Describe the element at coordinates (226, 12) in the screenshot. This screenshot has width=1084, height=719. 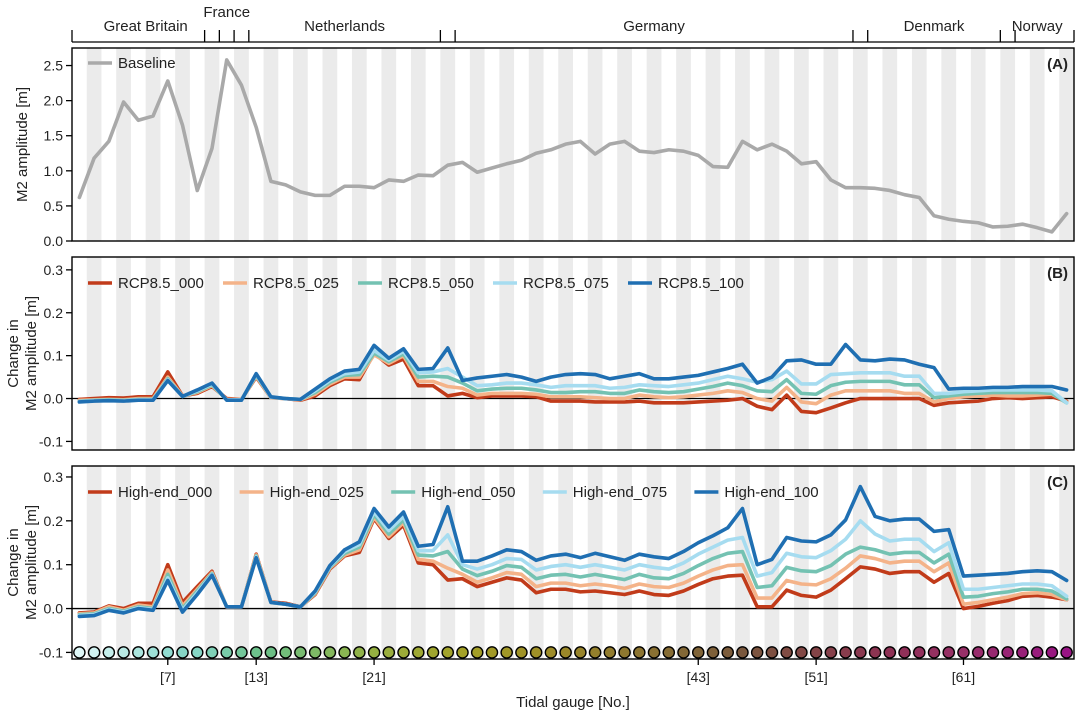
I see `country-label-france: France` at that location.